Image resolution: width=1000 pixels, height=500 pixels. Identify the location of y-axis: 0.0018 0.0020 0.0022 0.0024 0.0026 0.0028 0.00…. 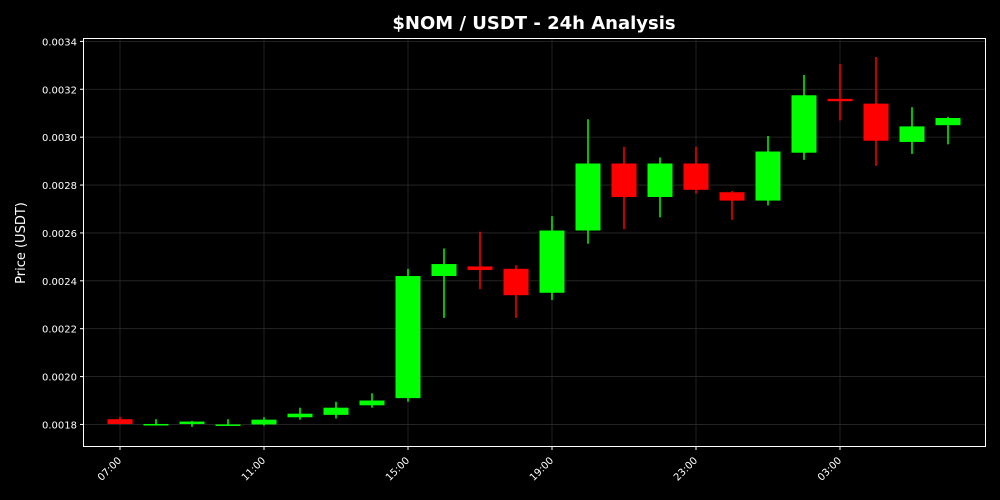
(63, 234).